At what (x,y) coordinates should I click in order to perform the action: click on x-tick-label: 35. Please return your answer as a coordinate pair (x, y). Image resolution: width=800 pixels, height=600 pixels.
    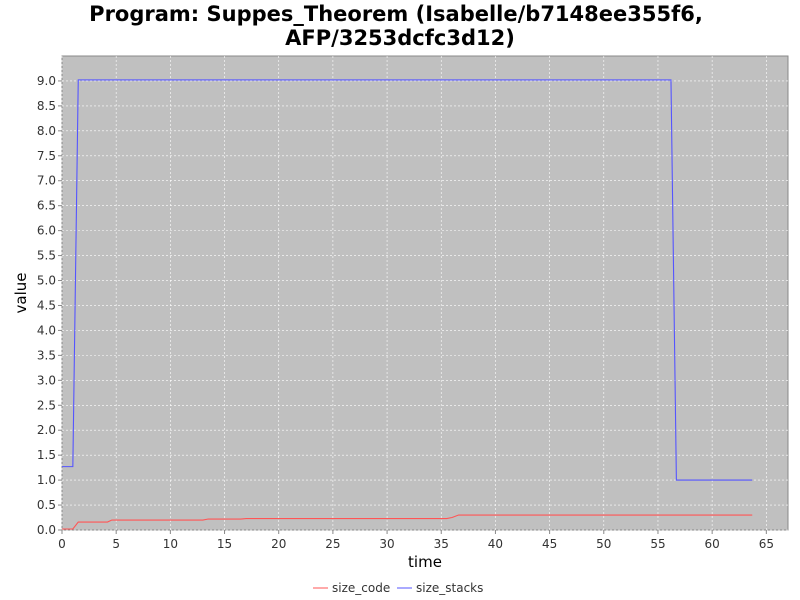
    Looking at the image, I should click on (441, 544).